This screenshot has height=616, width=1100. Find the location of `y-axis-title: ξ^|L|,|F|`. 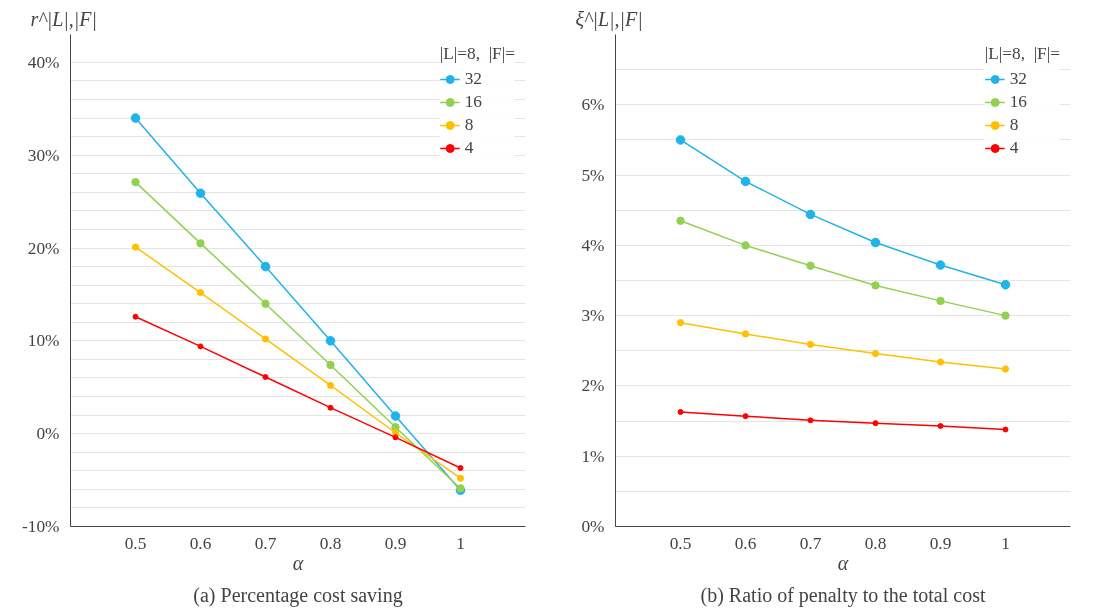

y-axis-title: ξ^|L|,|F| is located at coordinates (609, 19).